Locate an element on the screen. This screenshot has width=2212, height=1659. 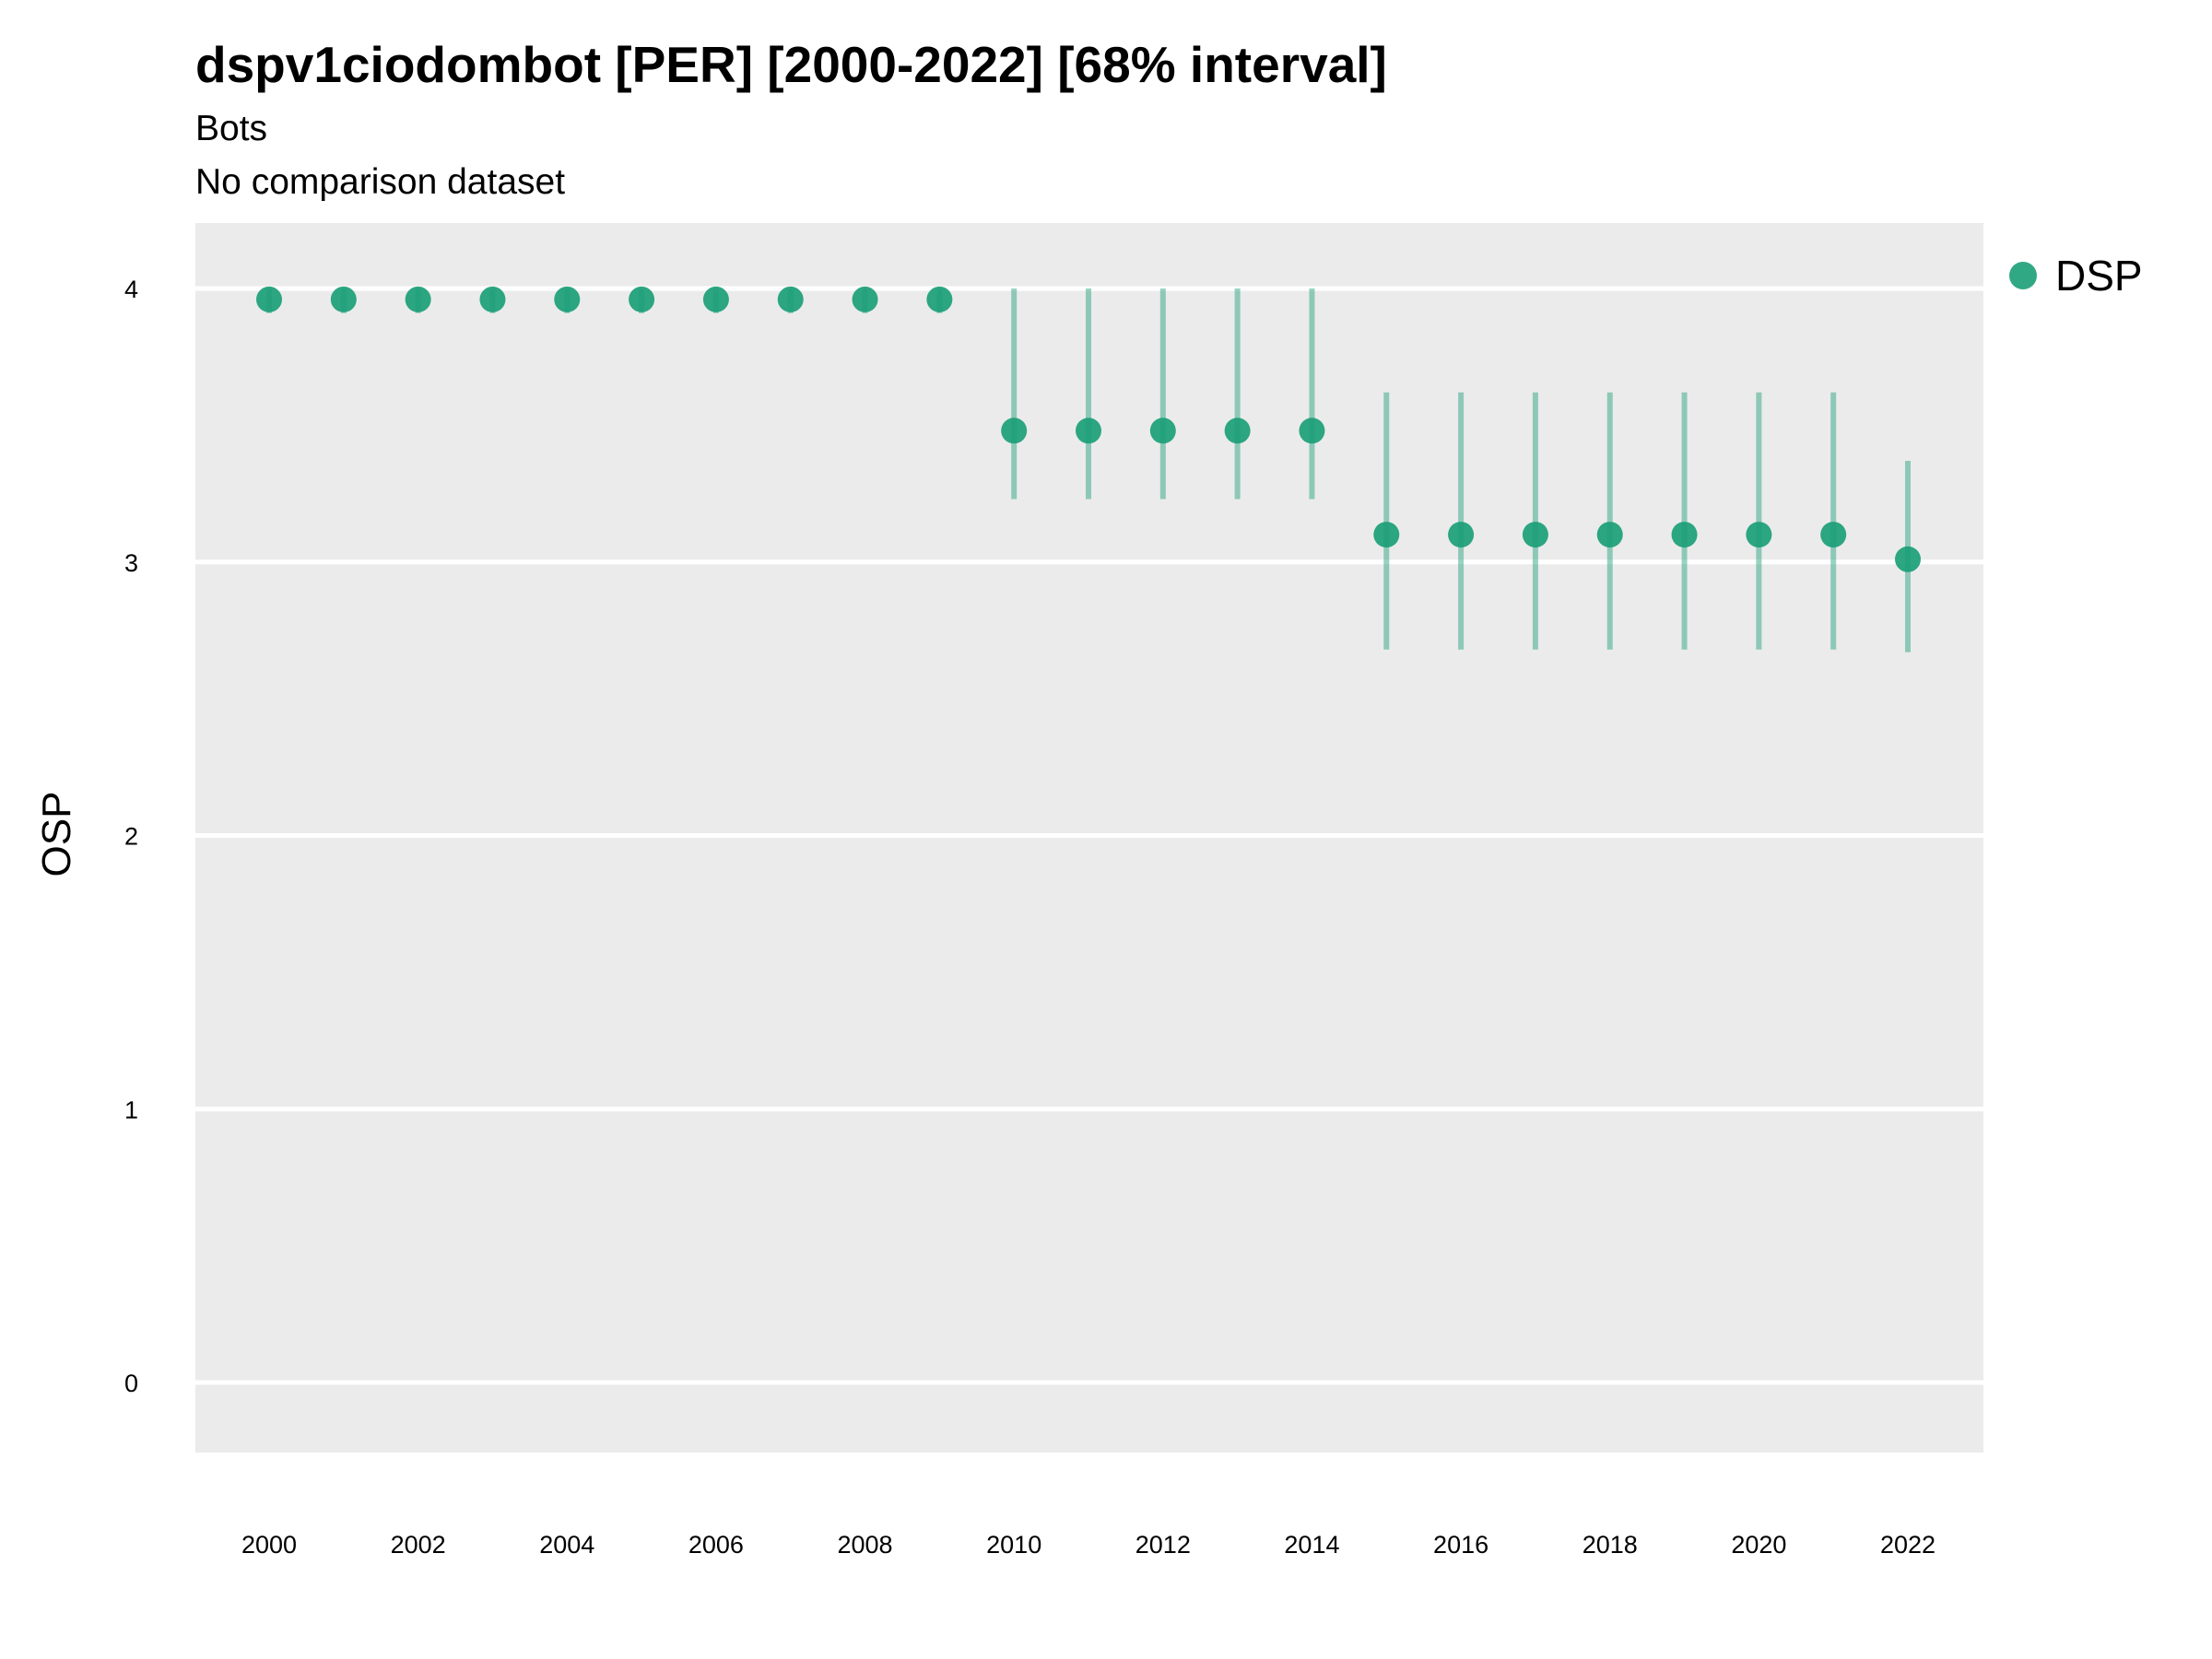
data-point-2007 is located at coordinates (790, 299).